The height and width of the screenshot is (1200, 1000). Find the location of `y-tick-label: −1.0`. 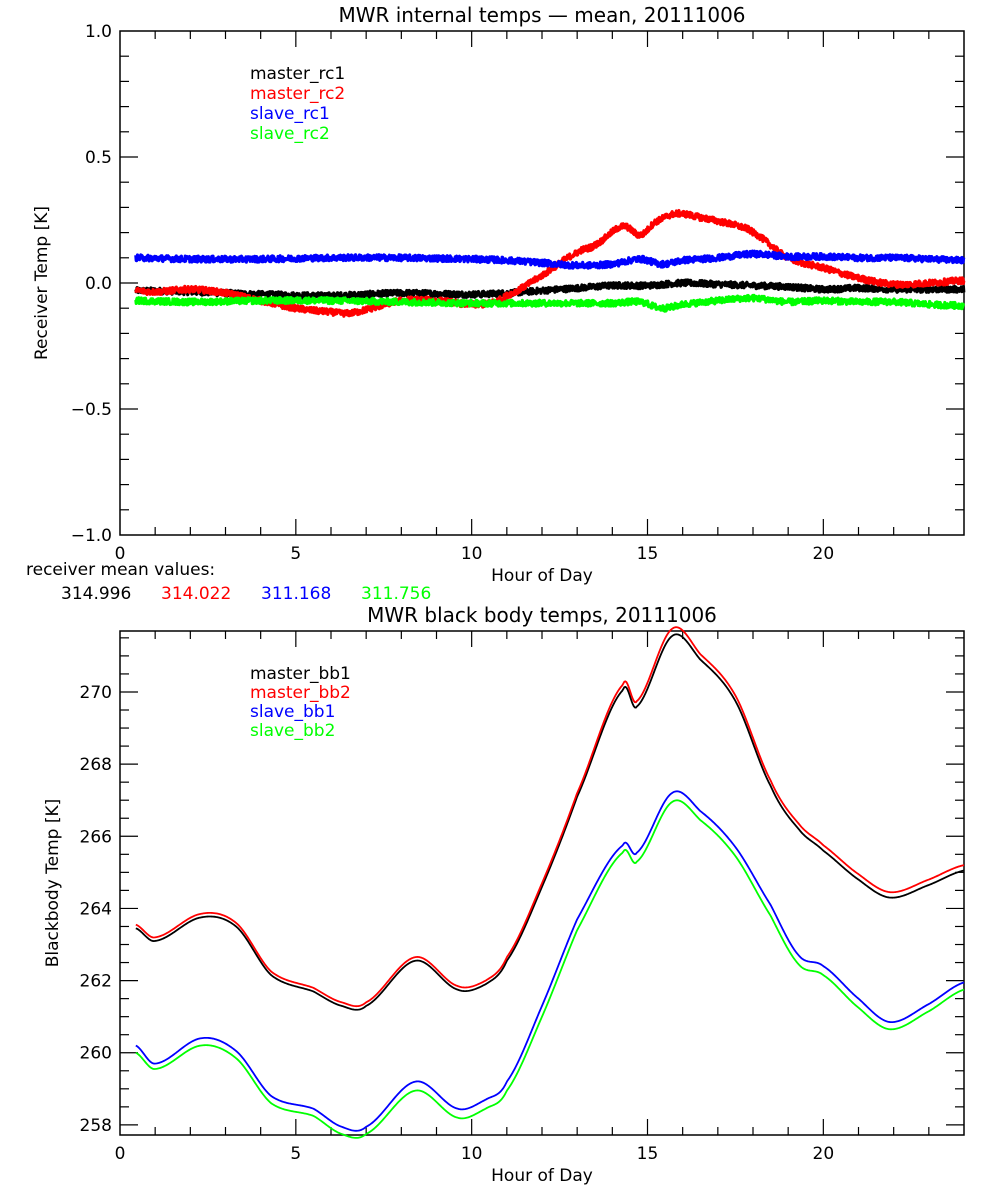

y-tick-label: −1.0 is located at coordinates (91, 536).